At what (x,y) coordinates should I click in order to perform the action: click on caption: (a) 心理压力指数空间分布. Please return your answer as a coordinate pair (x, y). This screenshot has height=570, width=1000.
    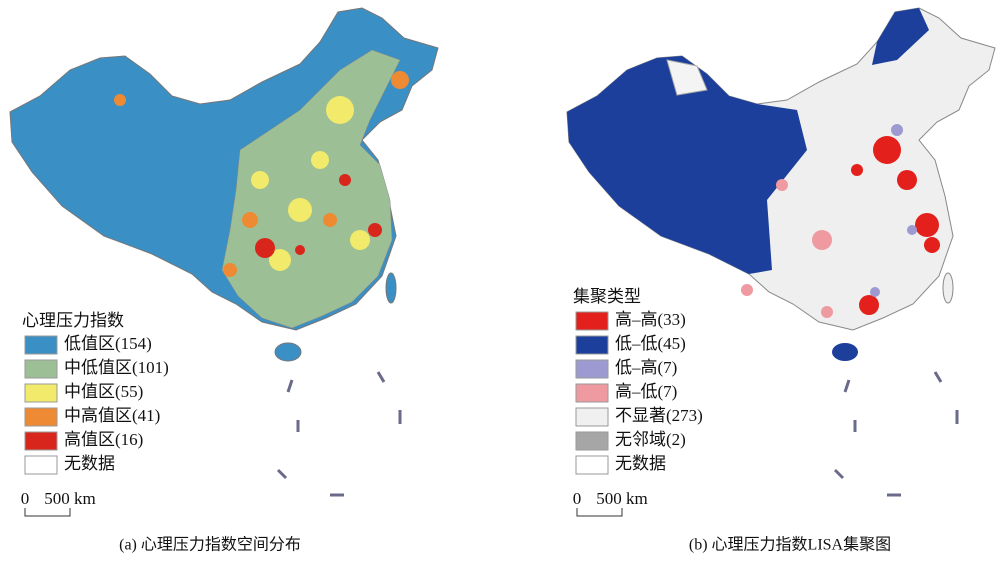
    Looking at the image, I should click on (210, 545).